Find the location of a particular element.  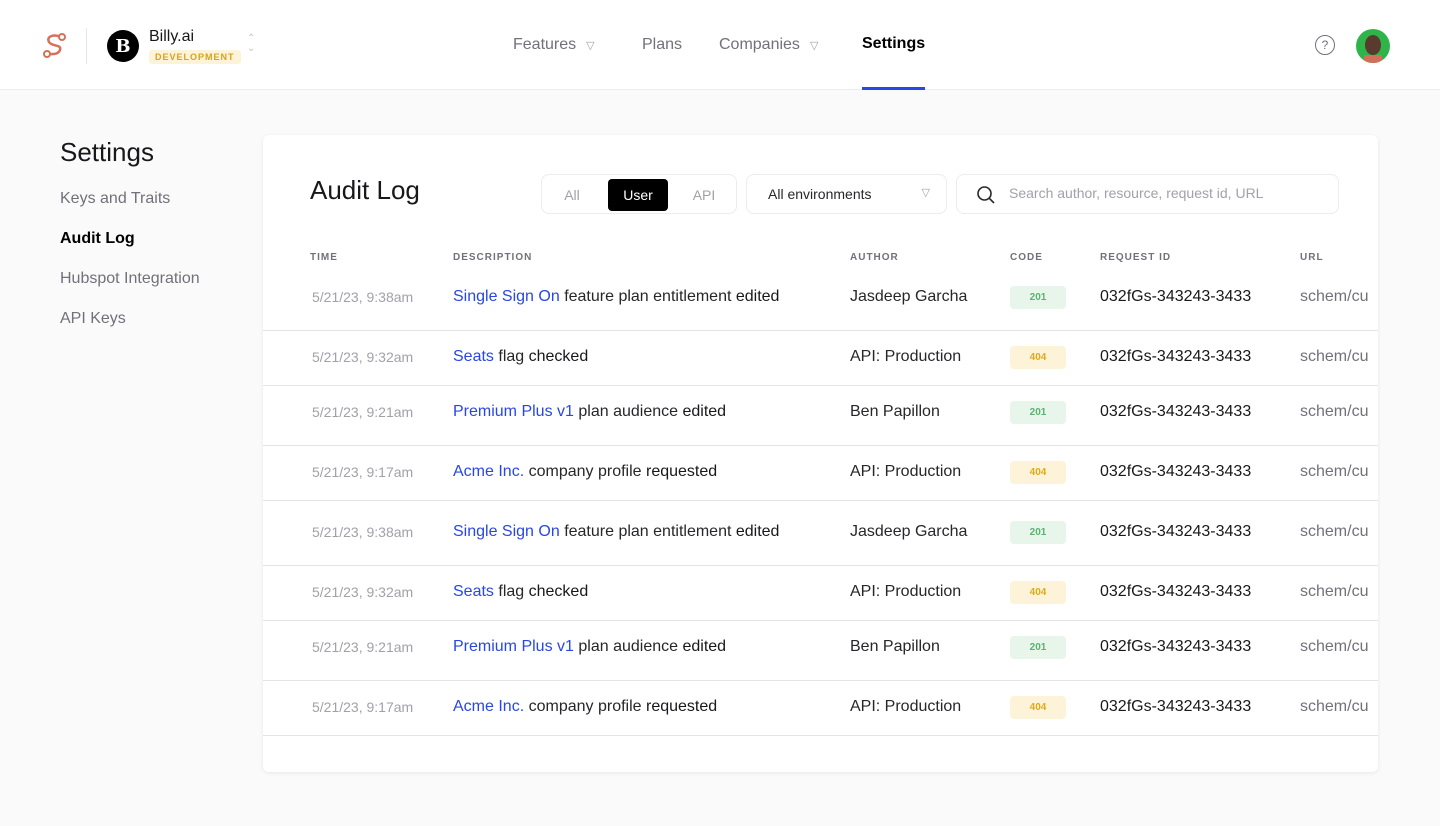

sidebar-item-keys-and-traits: Keys and Traits is located at coordinates (115, 198).